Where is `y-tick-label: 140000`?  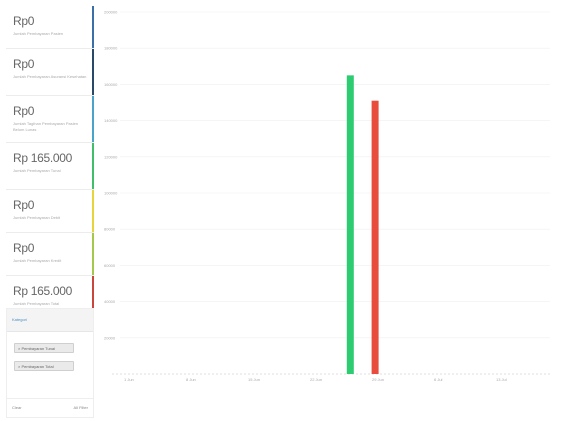 y-tick-label: 140000 is located at coordinates (111, 120).